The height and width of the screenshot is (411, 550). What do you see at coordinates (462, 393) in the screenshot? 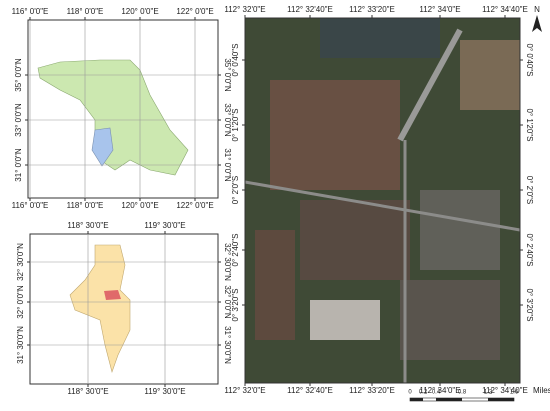
I see `scale-label: 0.8` at bounding box center [462, 393].